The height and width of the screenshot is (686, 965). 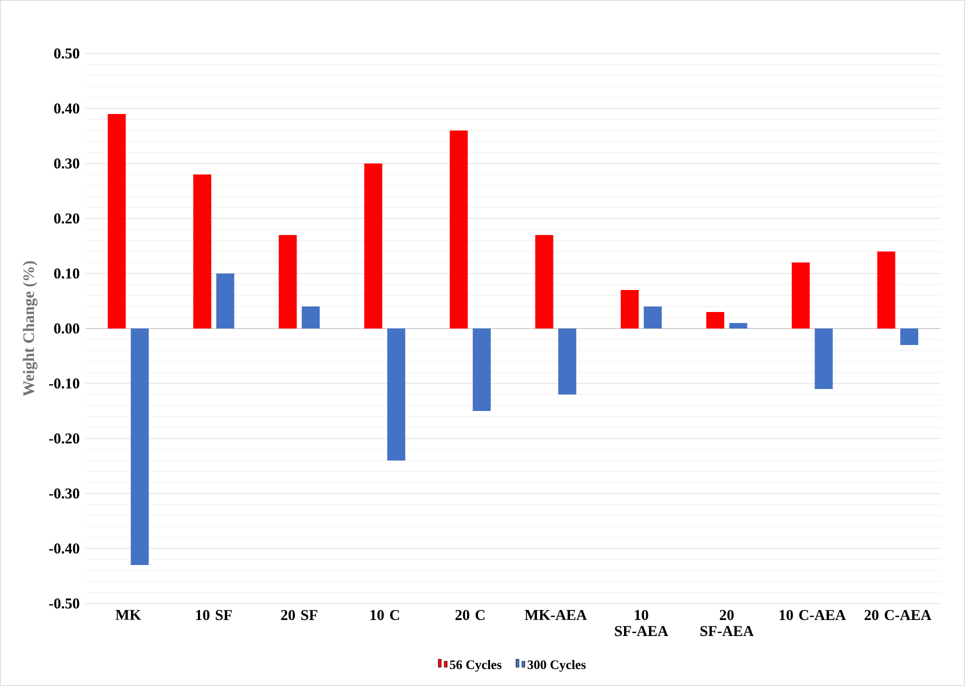 I want to click on y-tick-label: 0.50, so click(x=67, y=53).